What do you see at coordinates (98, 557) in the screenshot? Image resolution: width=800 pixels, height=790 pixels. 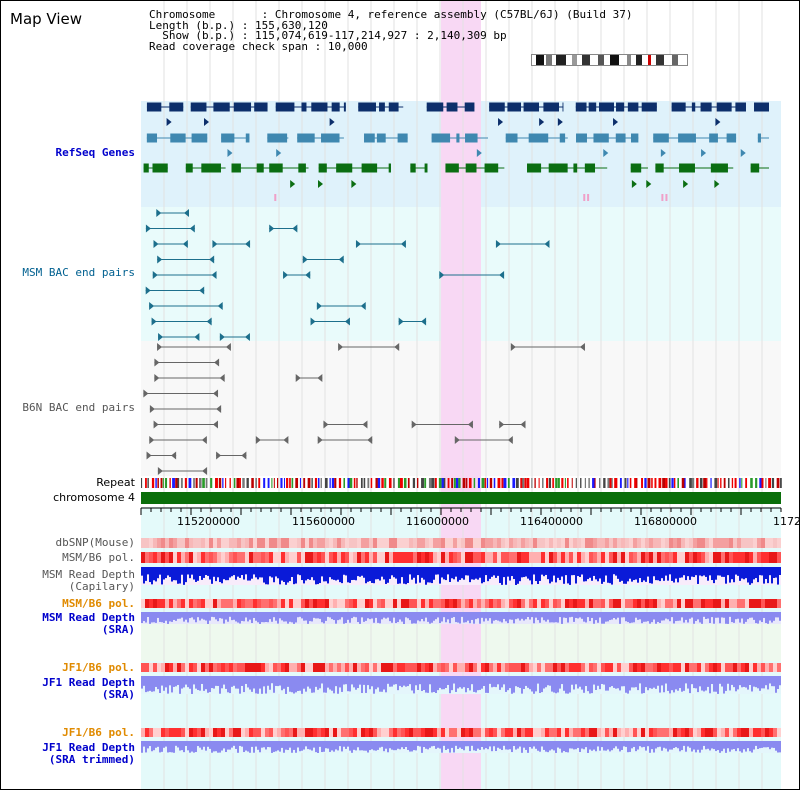 I see `track-label-msm-b6-pol: MSM/B6 pol.` at bounding box center [98, 557].